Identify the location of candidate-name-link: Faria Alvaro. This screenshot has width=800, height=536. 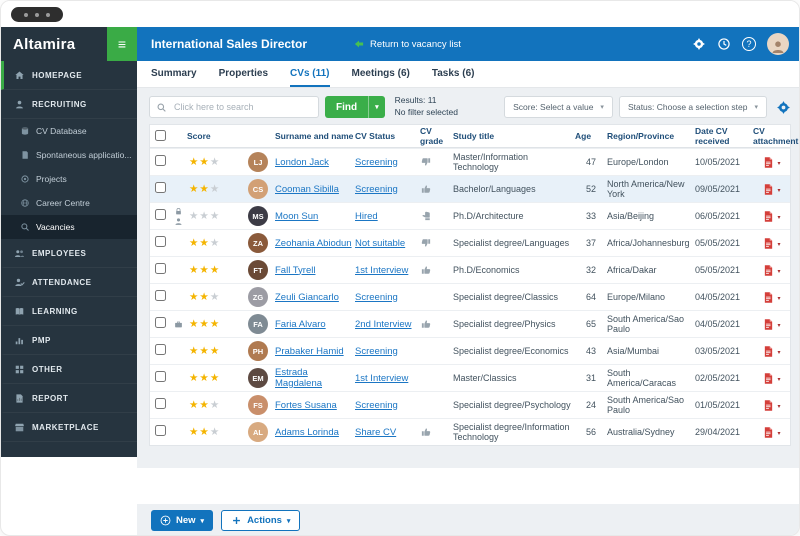
(300, 324).